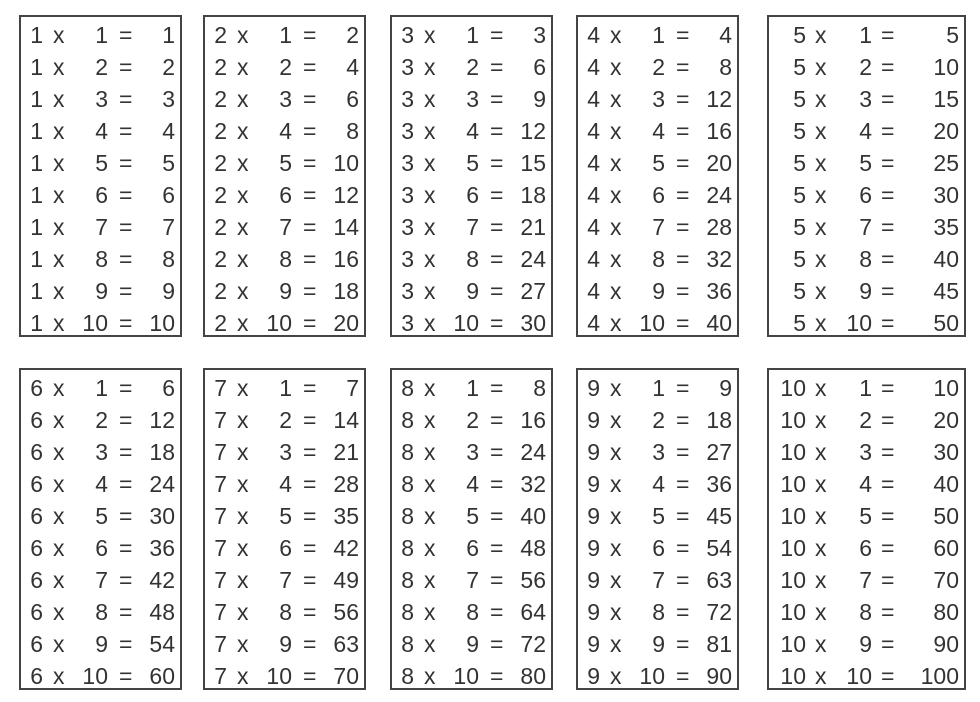 This screenshot has height=702, width=980. What do you see at coordinates (719, 644) in the screenshot?
I see `product: 81` at bounding box center [719, 644].